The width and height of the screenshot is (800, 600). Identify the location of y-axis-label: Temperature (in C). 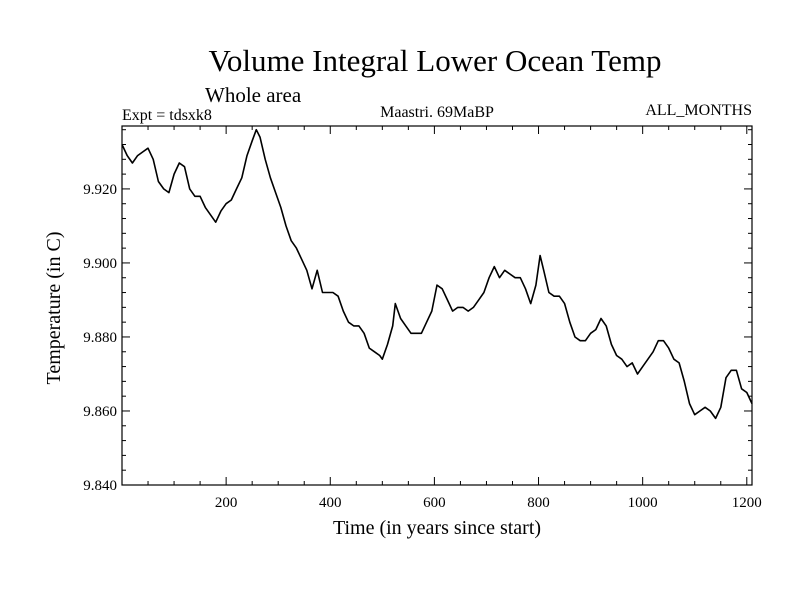
(54, 308).